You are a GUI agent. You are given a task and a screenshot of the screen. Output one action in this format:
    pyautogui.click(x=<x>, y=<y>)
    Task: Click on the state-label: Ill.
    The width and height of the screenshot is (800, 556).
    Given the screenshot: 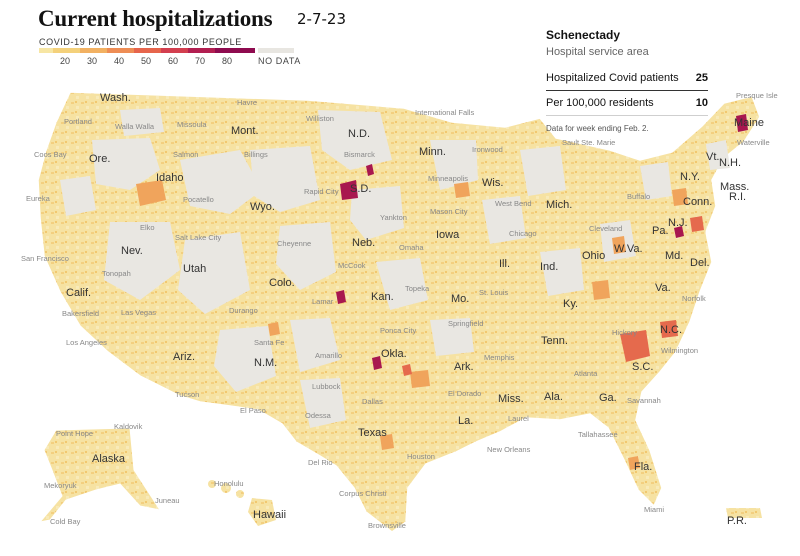 What is the action you would take?
    pyautogui.click(x=504, y=264)
    